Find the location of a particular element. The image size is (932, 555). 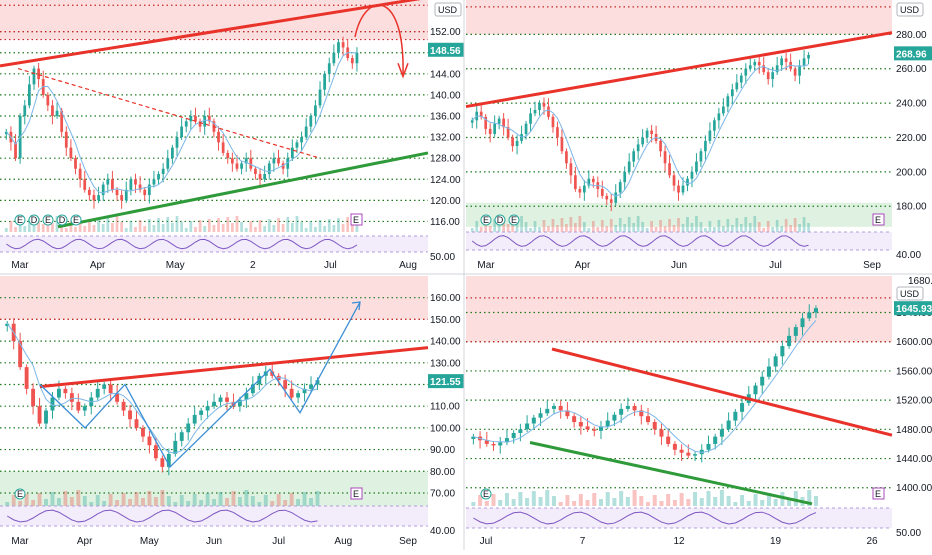

projection-path is located at coordinates (200, 385).